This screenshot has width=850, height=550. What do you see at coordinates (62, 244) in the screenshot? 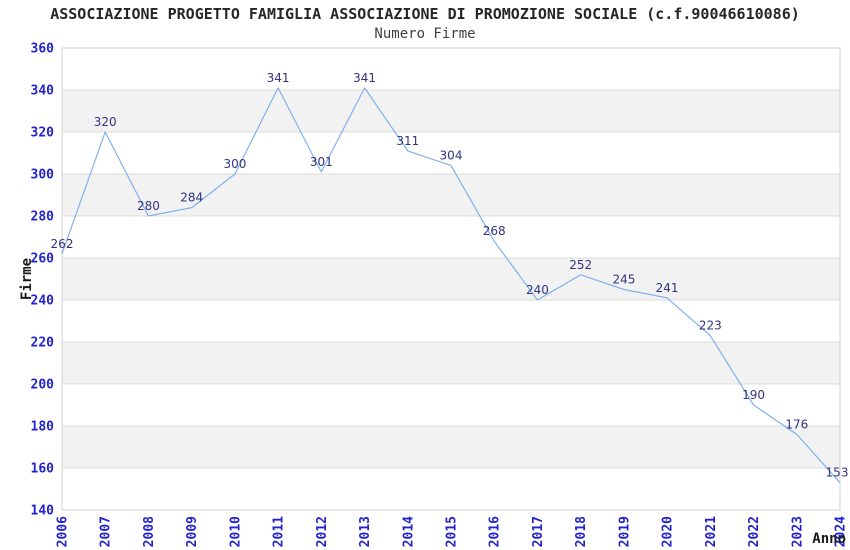
I see `data-point-label: 262` at bounding box center [62, 244].